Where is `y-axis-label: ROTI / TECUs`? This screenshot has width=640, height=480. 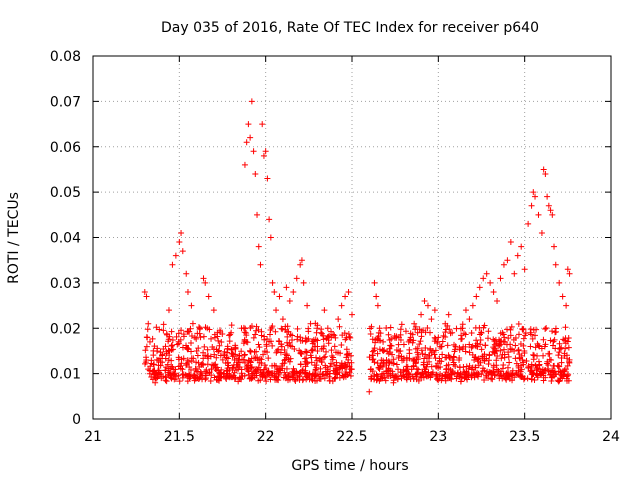 y-axis-label: ROTI / TECUs is located at coordinates (14, 238).